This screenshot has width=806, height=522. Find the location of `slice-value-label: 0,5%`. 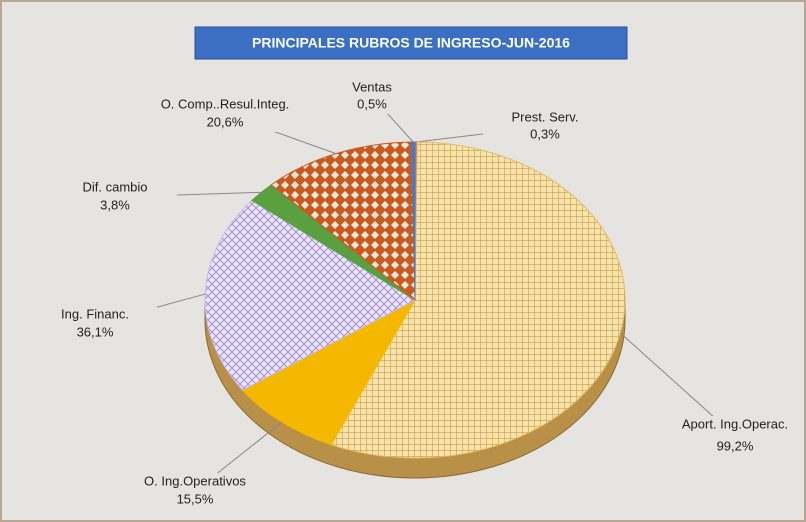

slice-value-label: 0,5% is located at coordinates (372, 103).